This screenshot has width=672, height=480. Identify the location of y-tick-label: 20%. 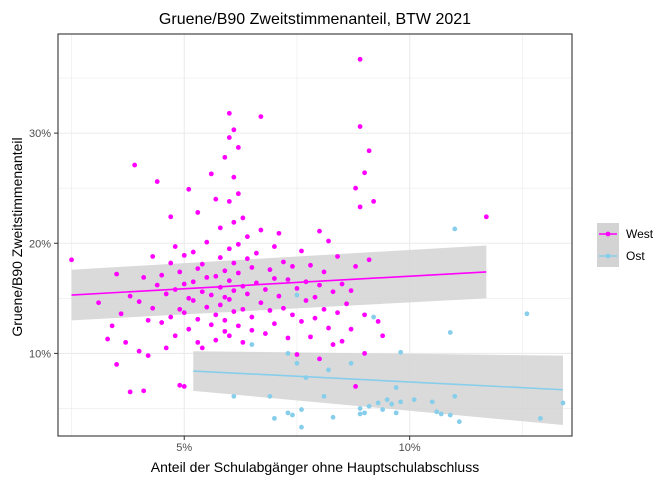
(40, 244).